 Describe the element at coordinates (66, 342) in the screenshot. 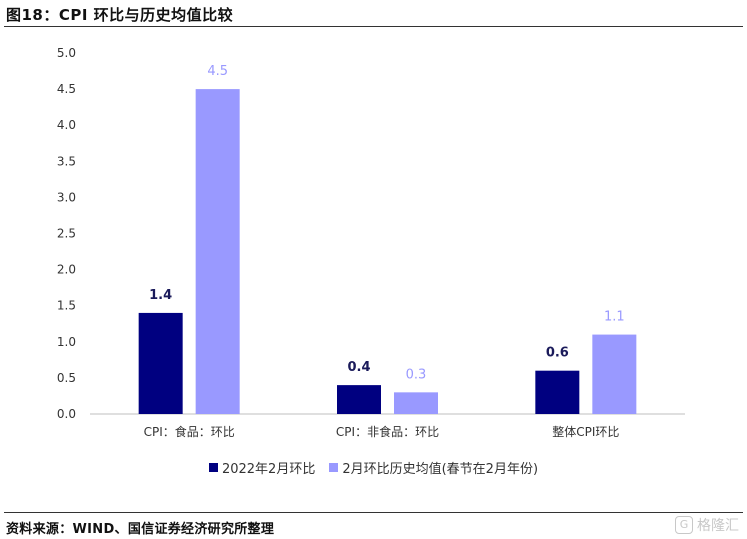

I see `y-tick-label: 1.0` at that location.